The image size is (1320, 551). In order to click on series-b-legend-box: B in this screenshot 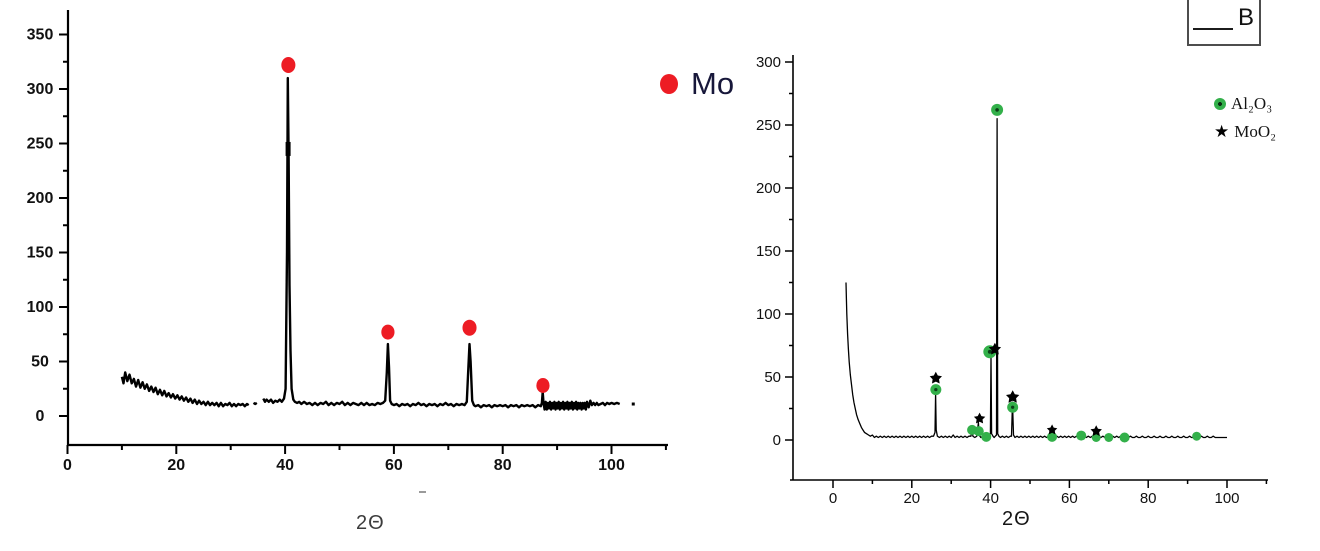, I will do `click(1224, 23)`.